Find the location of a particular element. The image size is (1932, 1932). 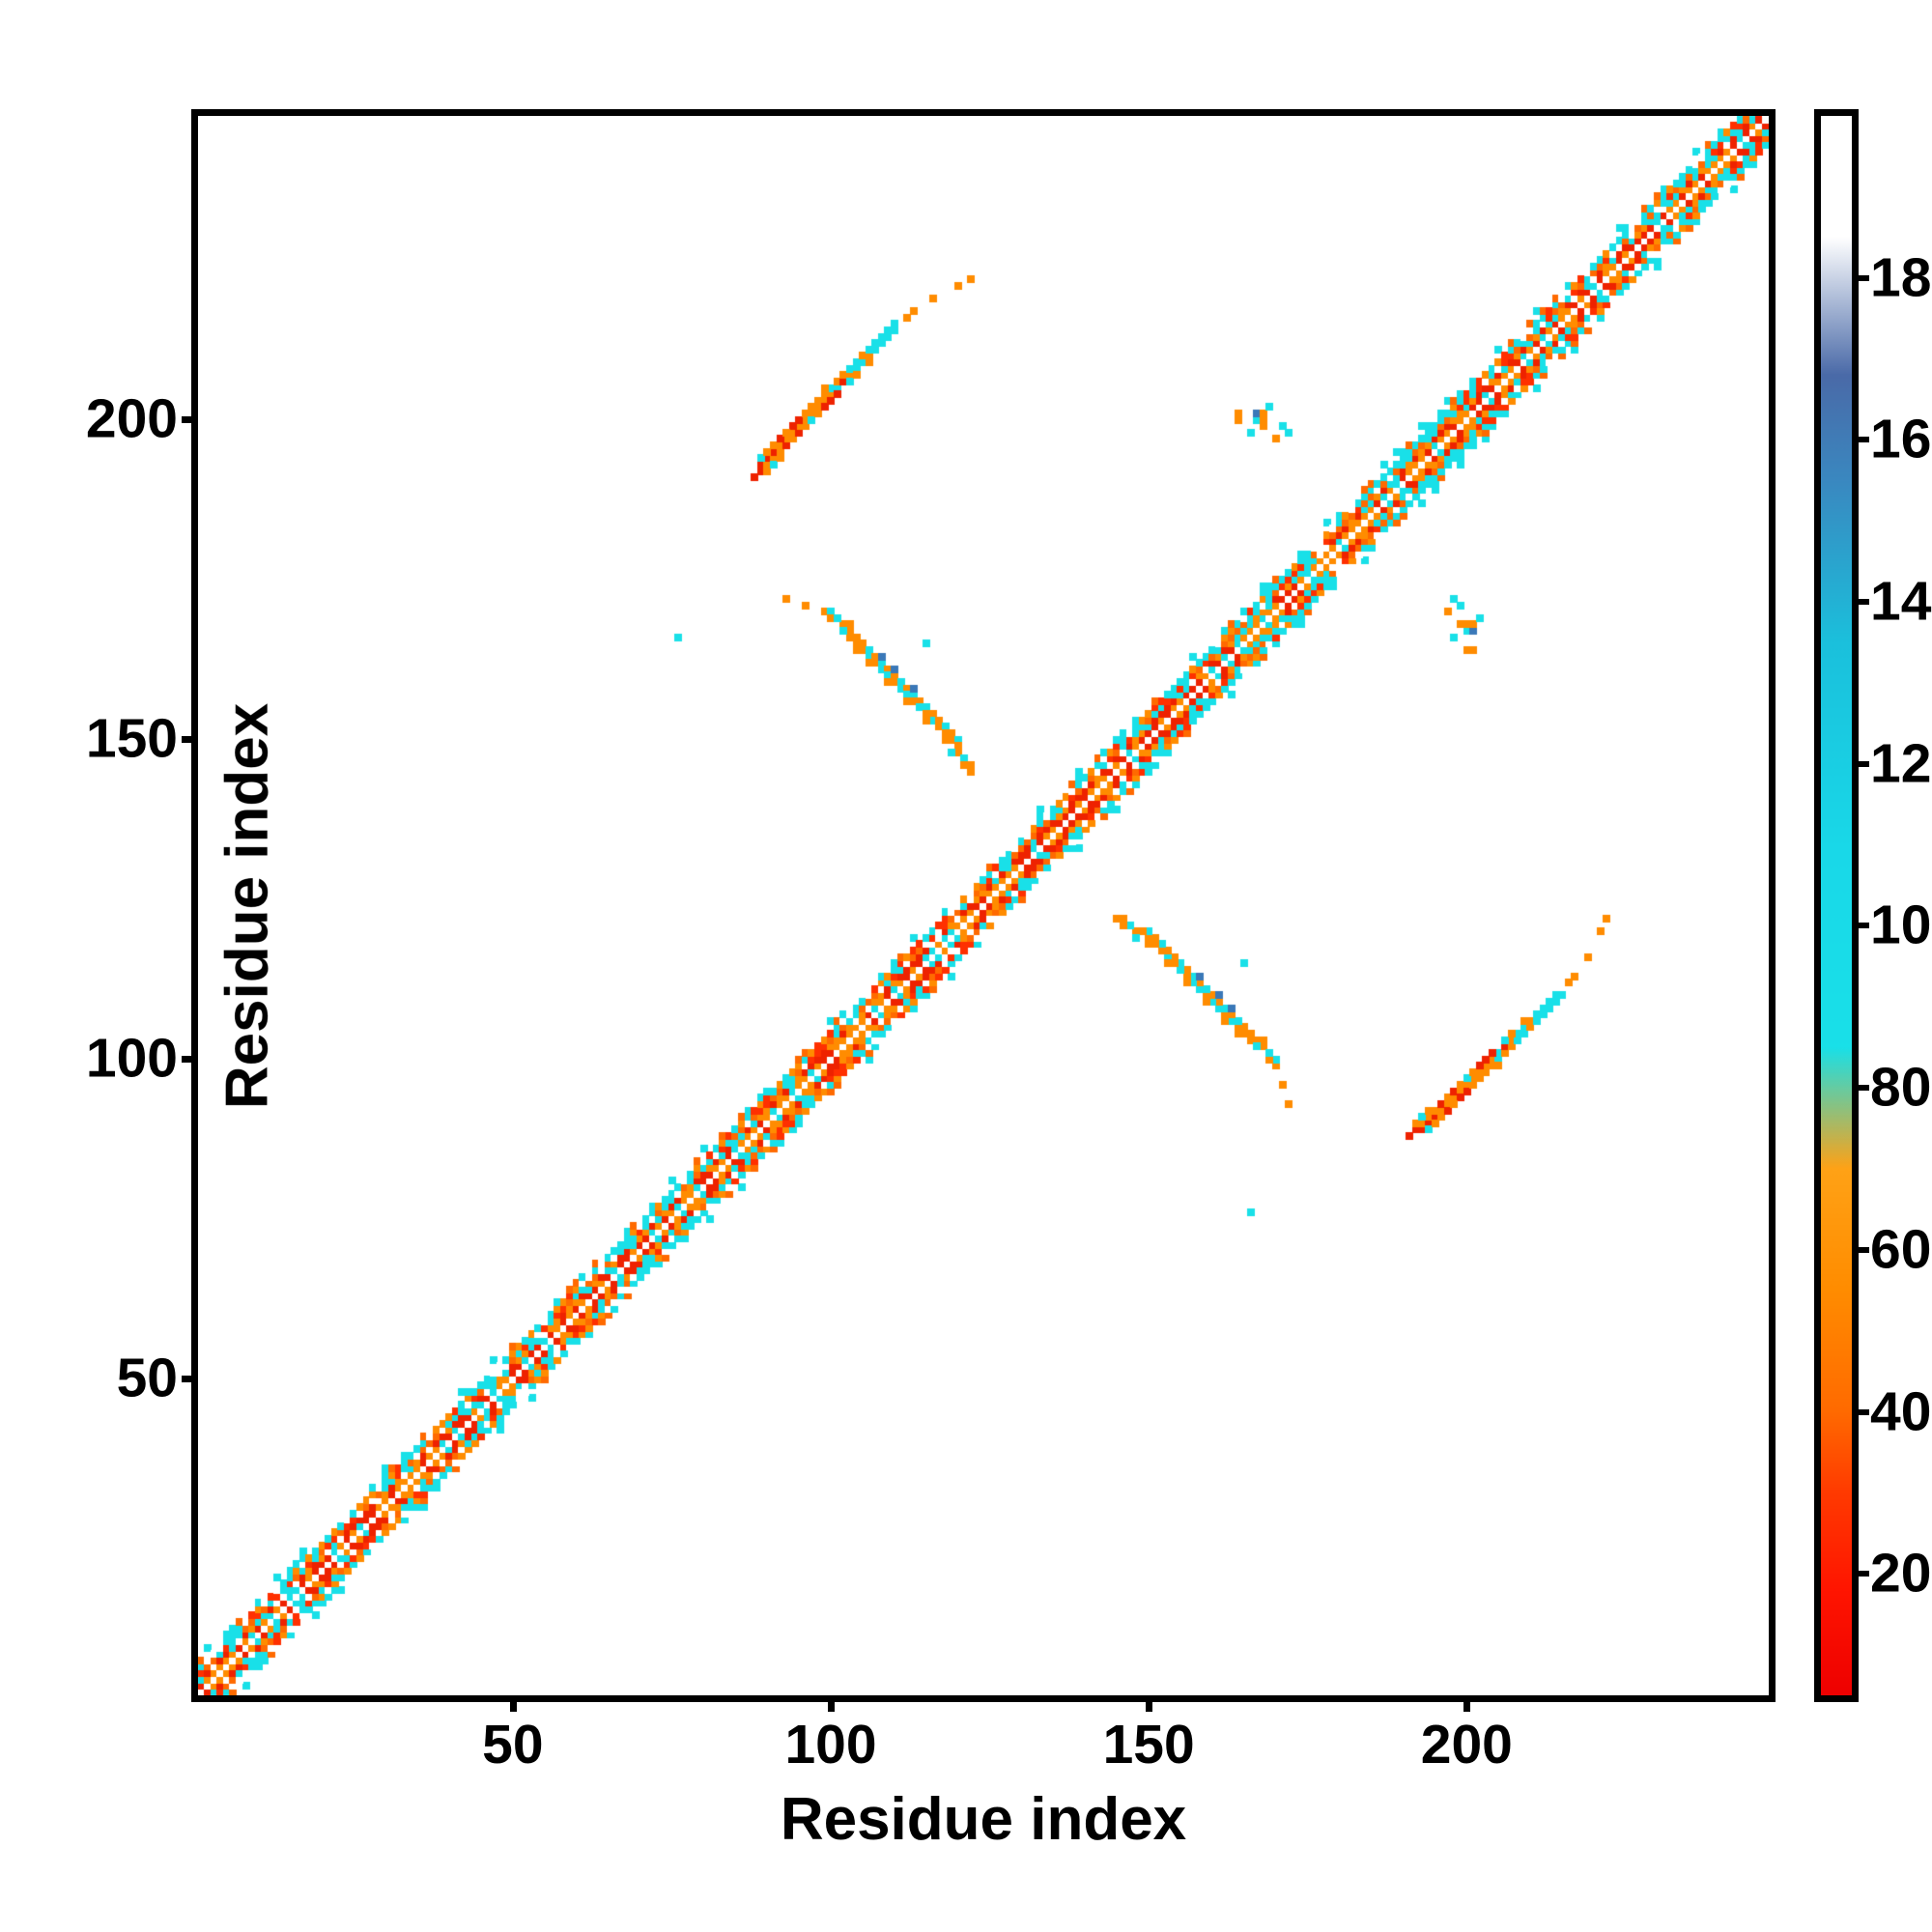

colorbar-tick-label: 160 is located at coordinates (1901, 439).